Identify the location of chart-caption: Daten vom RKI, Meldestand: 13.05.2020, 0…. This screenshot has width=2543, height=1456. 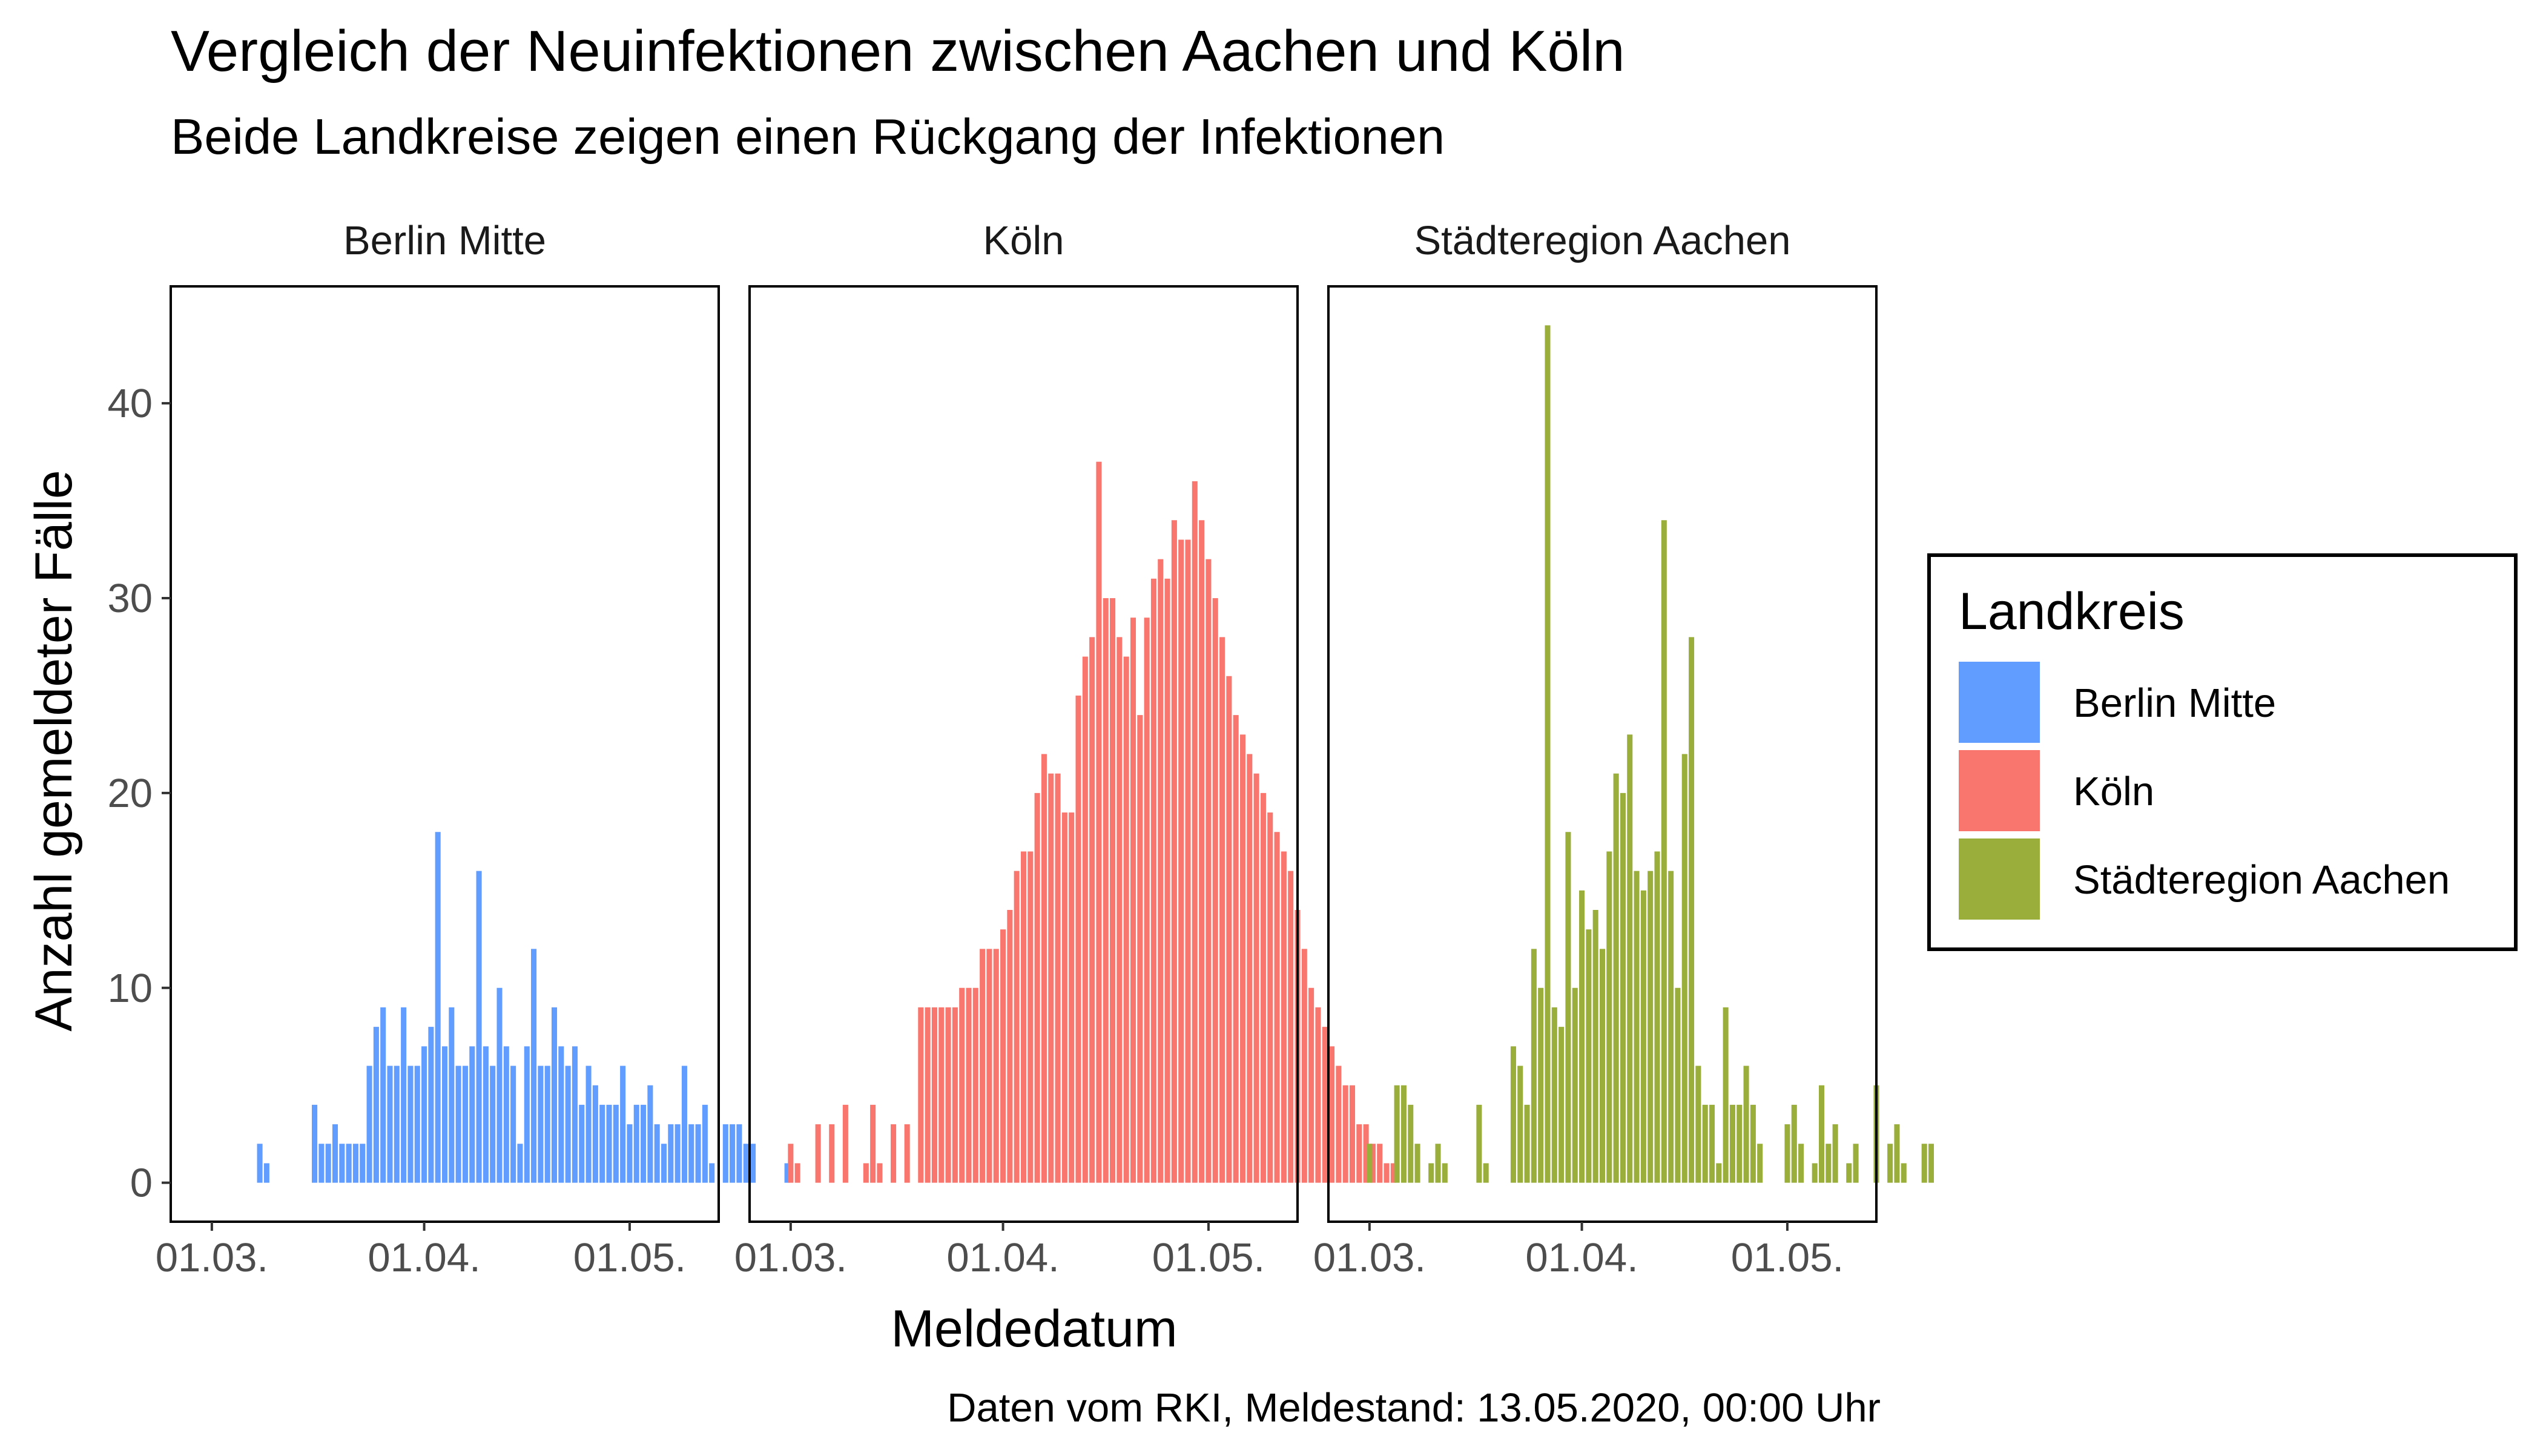
(1414, 1408).